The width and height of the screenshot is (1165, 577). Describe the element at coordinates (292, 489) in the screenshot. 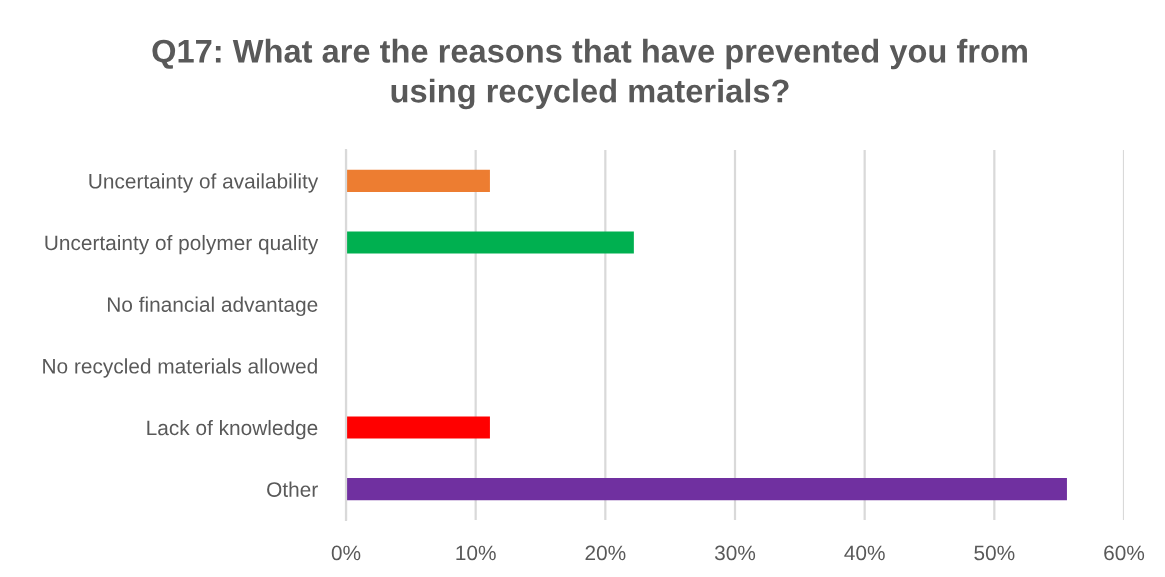

I see `y-tick-label: Other` at that location.